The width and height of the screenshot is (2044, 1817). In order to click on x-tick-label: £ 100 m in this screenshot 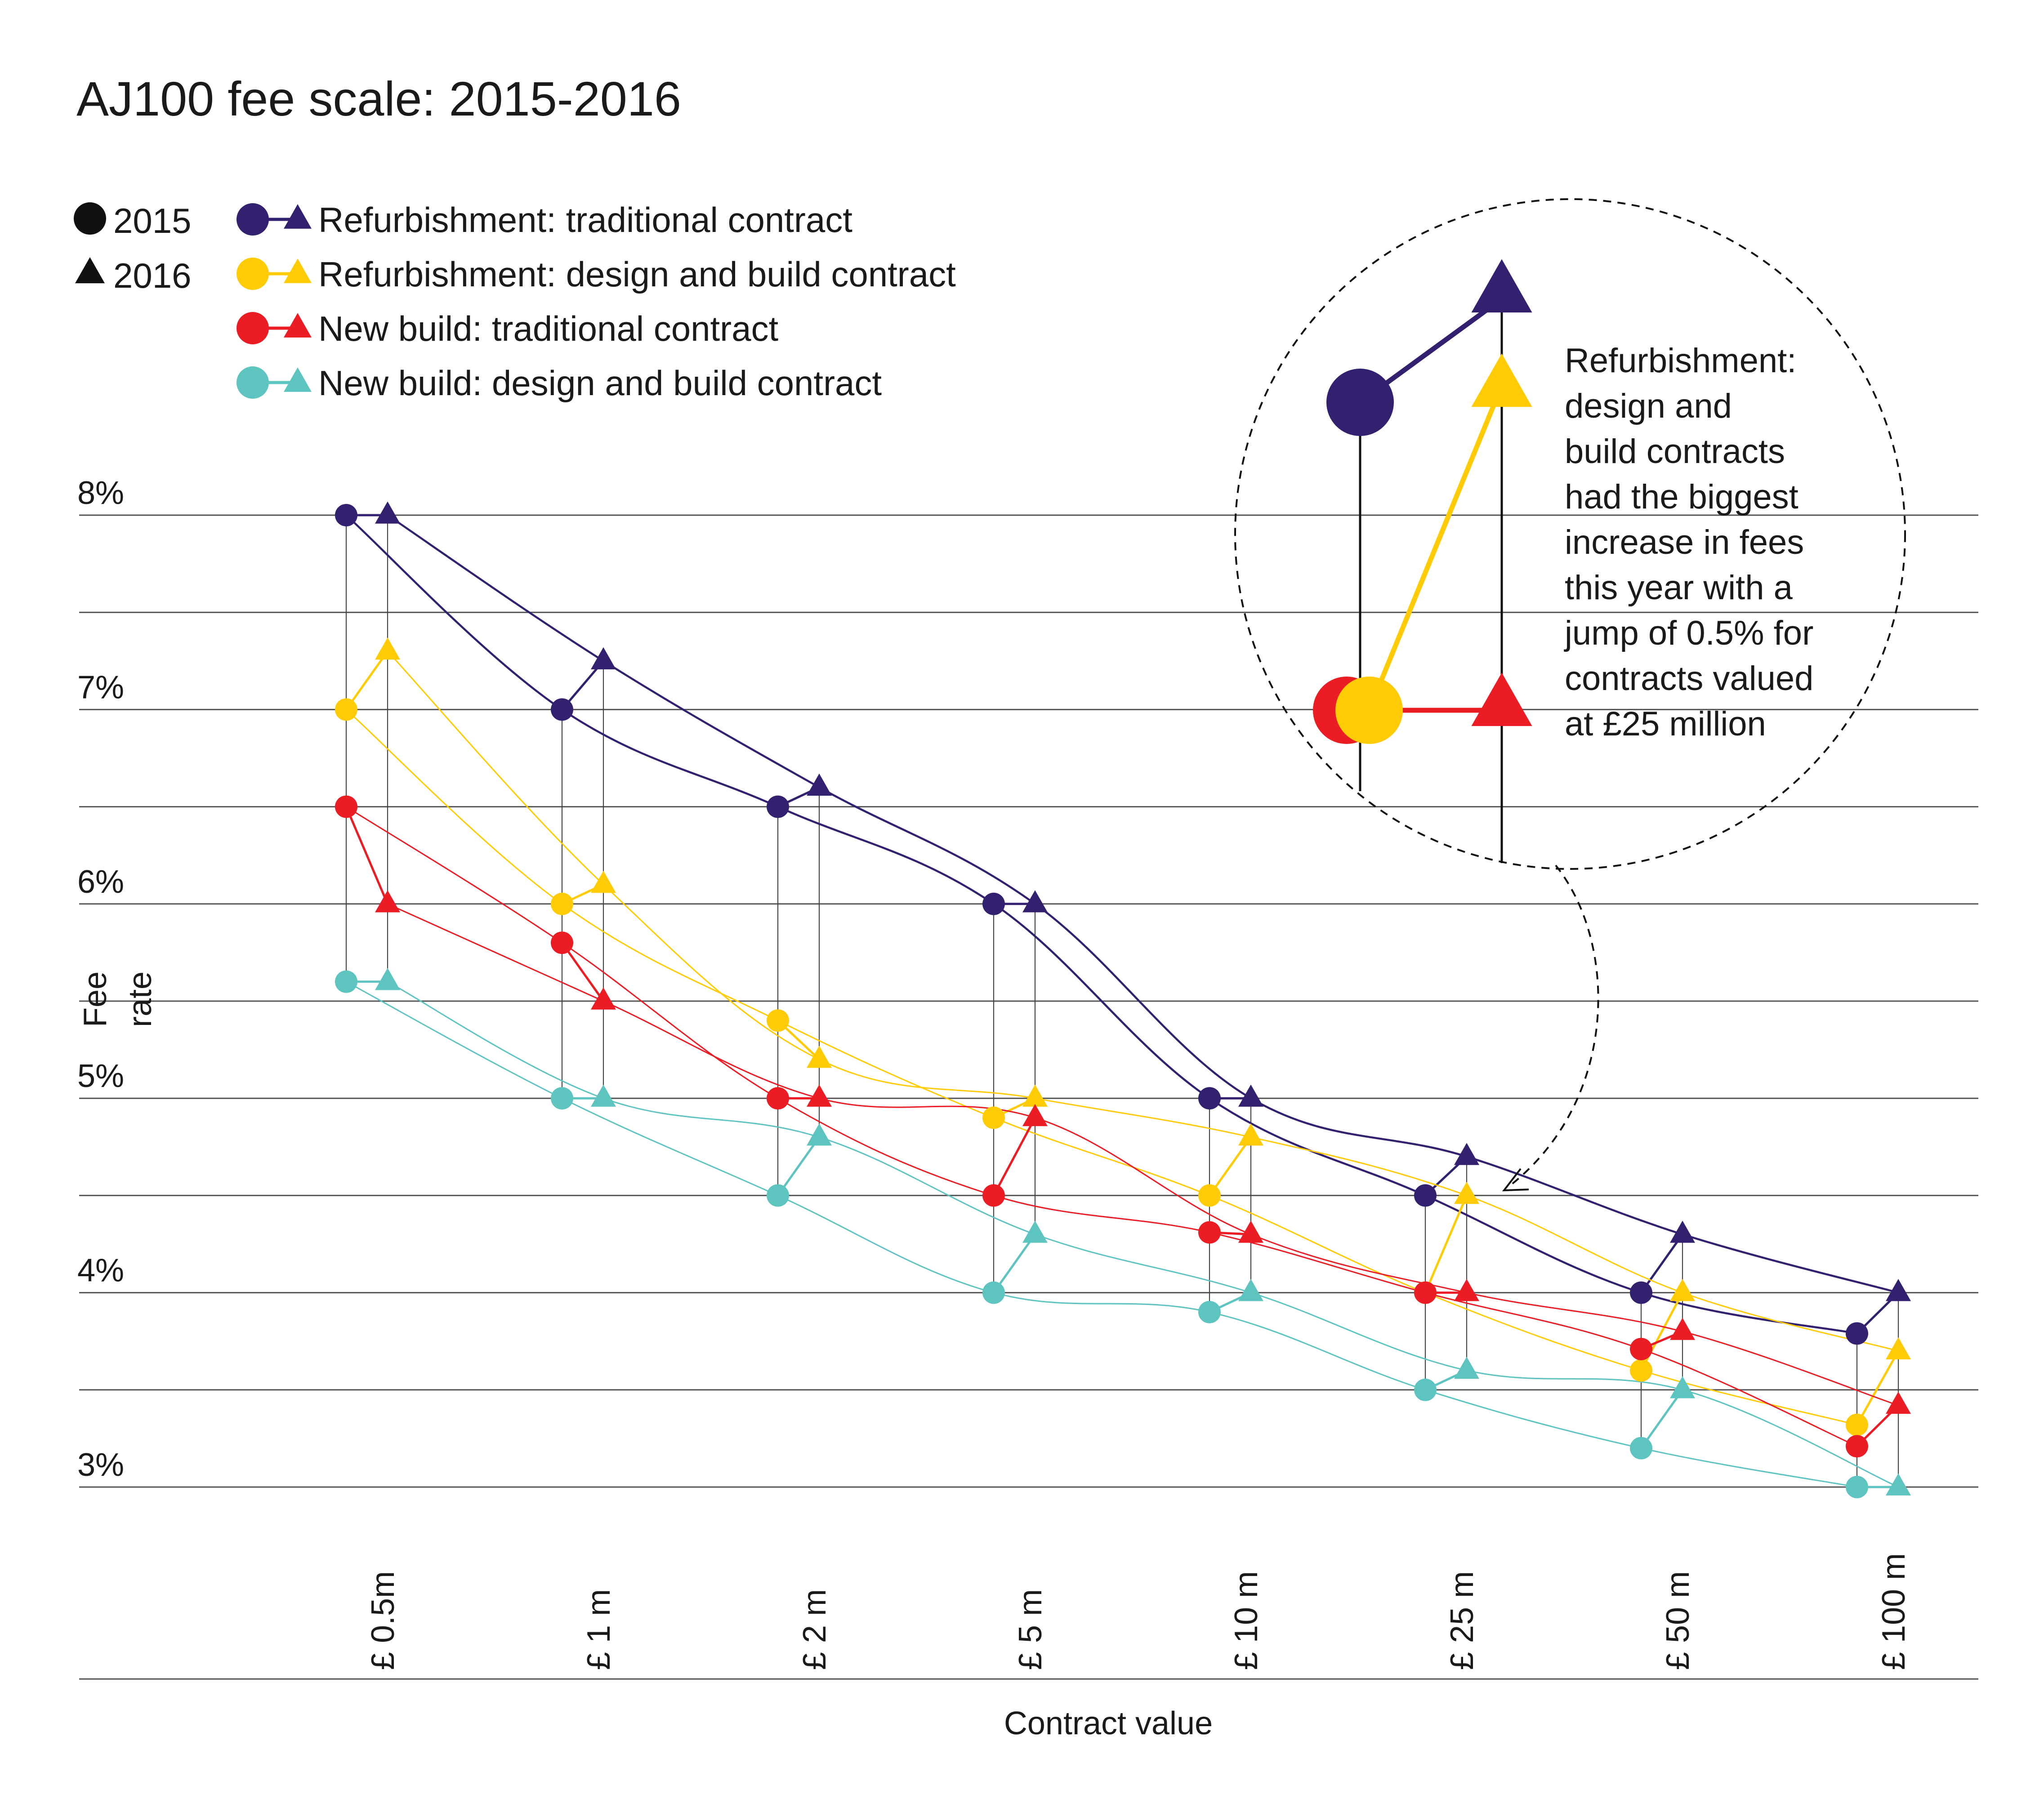, I will do `click(1894, 1612)`.